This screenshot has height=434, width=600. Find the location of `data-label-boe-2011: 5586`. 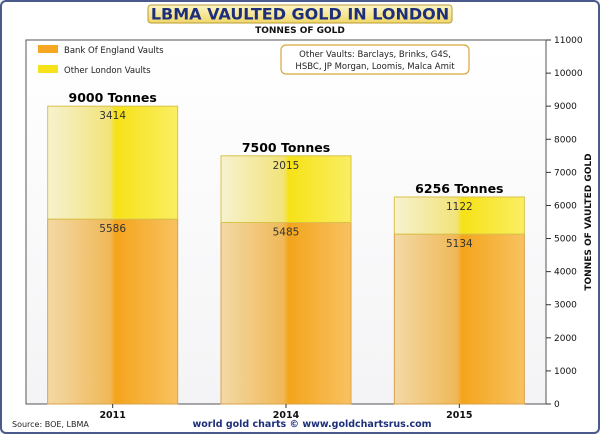

data-label-boe-2011: 5586 is located at coordinates (112, 229).